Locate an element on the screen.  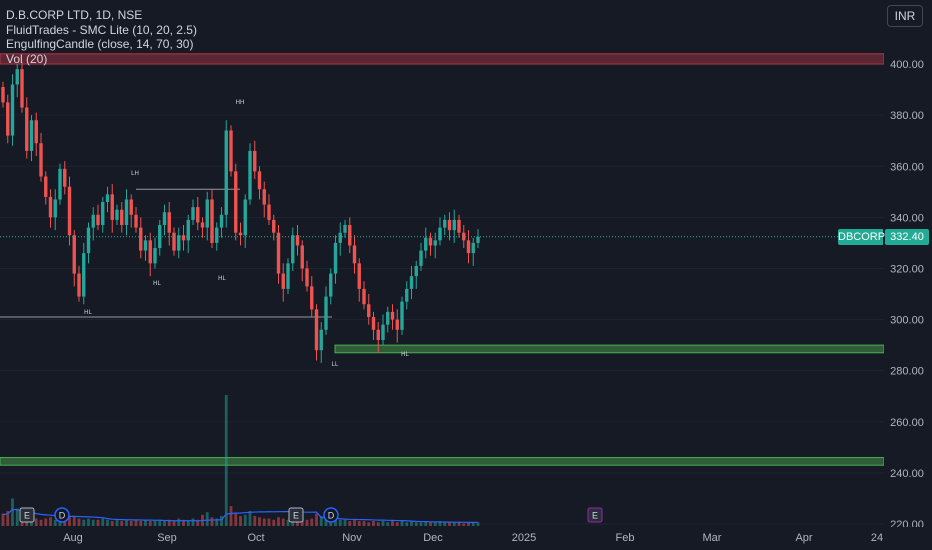
price-axis-label: 260.00 is located at coordinates (907, 423).